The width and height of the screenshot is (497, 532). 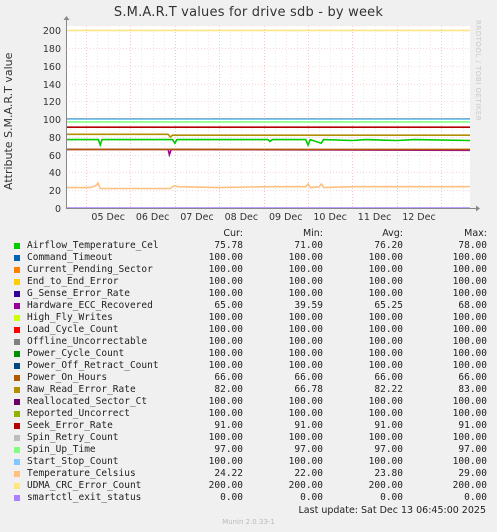 I want to click on legend-series-name: Power_On_Hours, so click(x=67, y=377).